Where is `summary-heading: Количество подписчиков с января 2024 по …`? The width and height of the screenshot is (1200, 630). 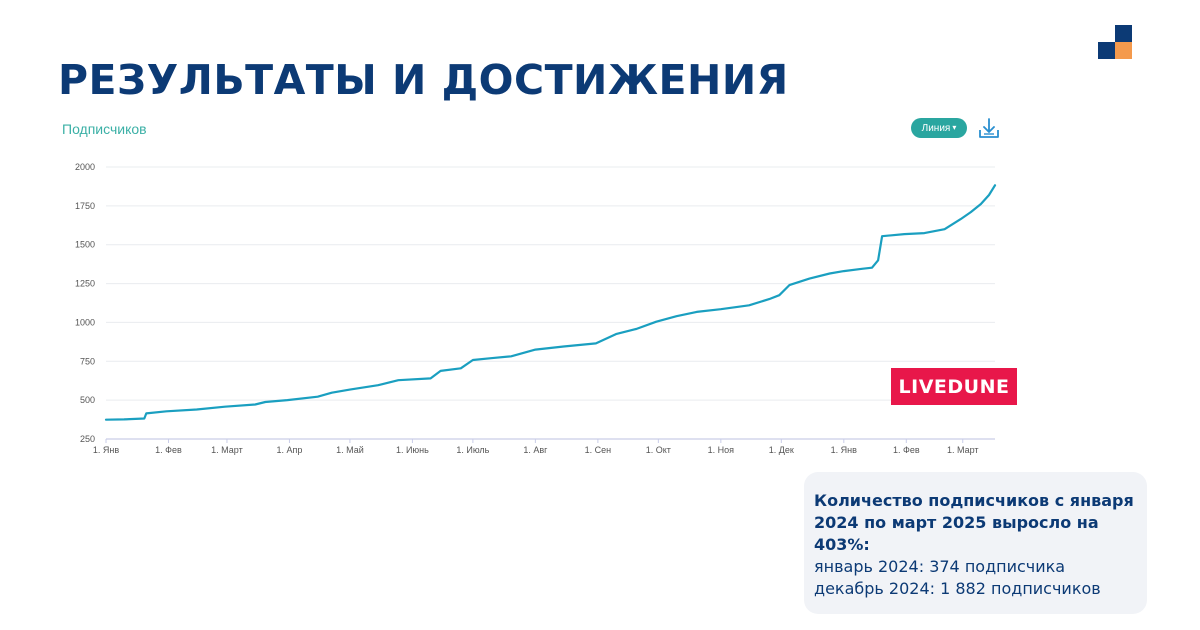
summary-heading: Количество подписчиков с января 2024 по … is located at coordinates (974, 522).